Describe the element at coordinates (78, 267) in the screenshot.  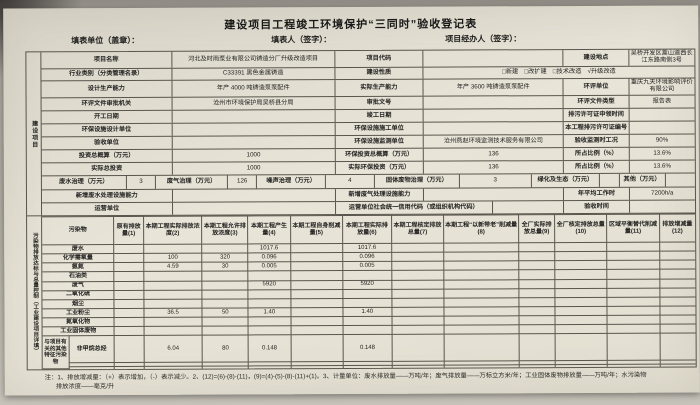
I see `pollutant-name: 氨氮` at that location.